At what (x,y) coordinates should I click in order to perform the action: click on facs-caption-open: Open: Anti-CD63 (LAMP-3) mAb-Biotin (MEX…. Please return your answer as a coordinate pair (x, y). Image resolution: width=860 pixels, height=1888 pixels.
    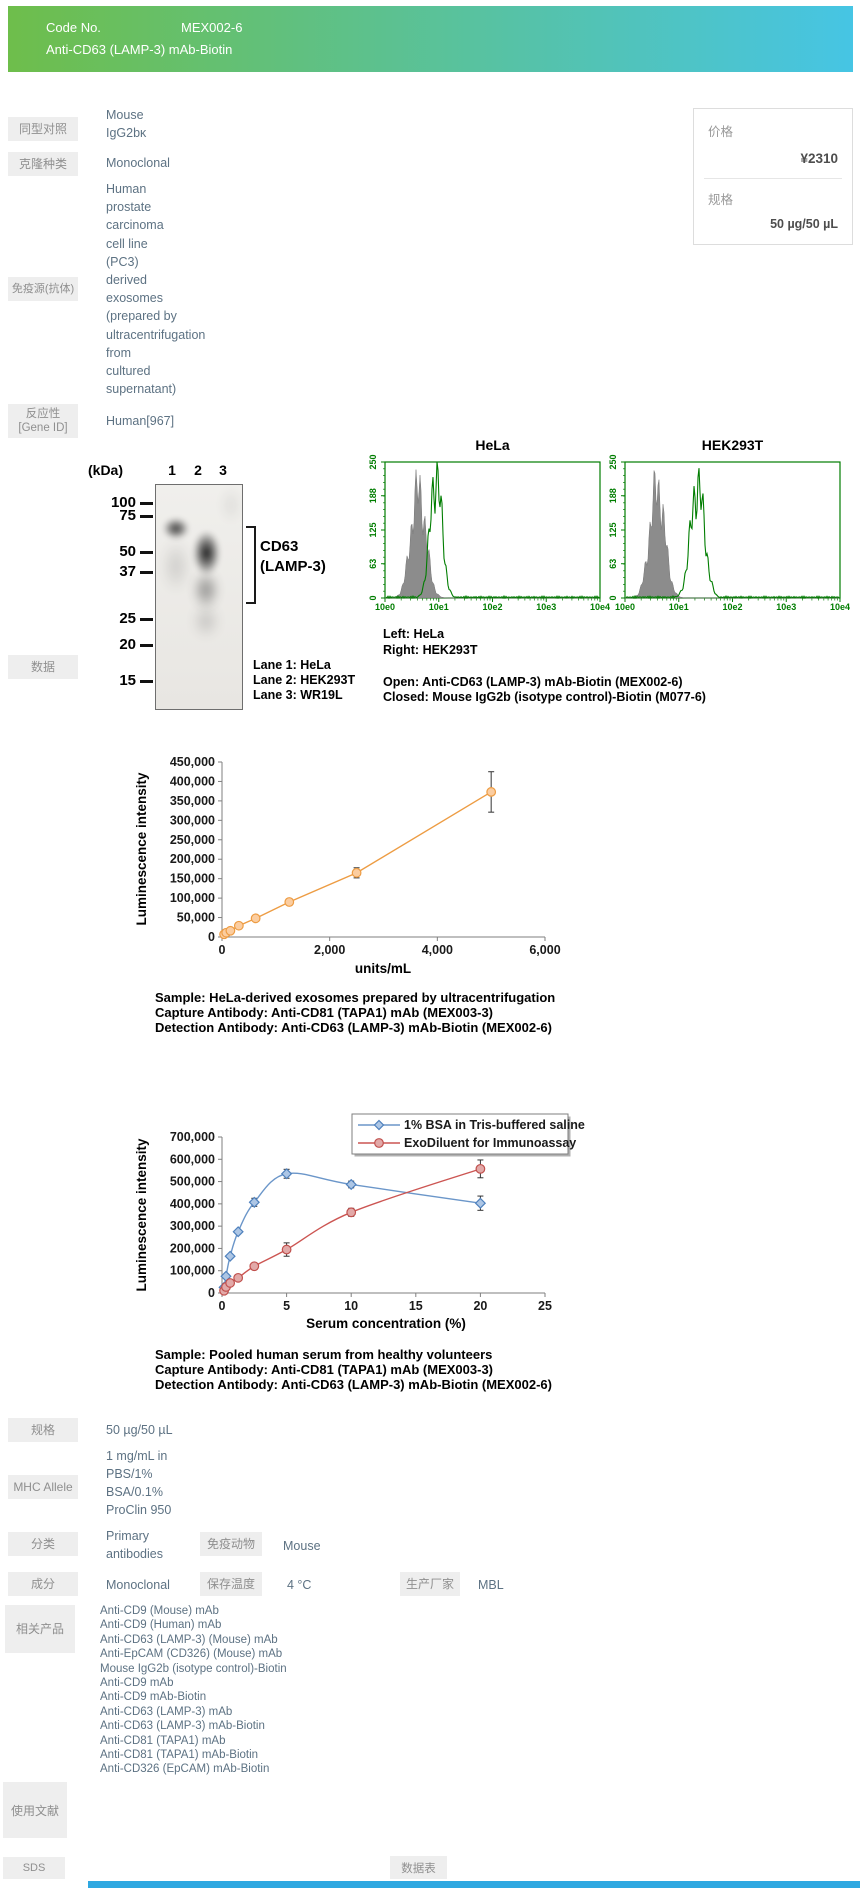
    Looking at the image, I should click on (533, 682).